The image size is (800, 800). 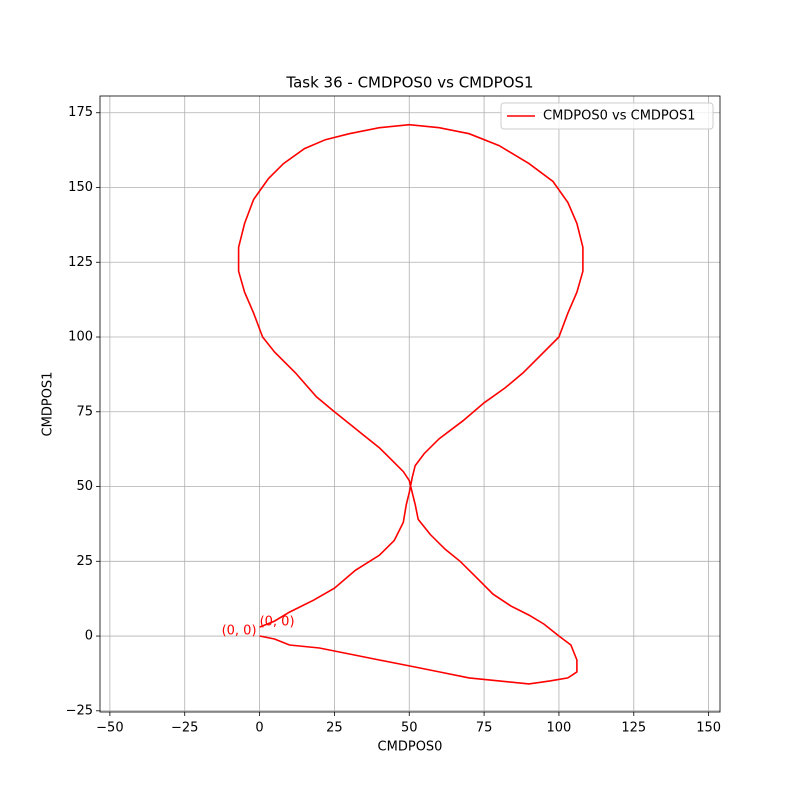 I want to click on x-tick-label: 50, so click(x=409, y=728).